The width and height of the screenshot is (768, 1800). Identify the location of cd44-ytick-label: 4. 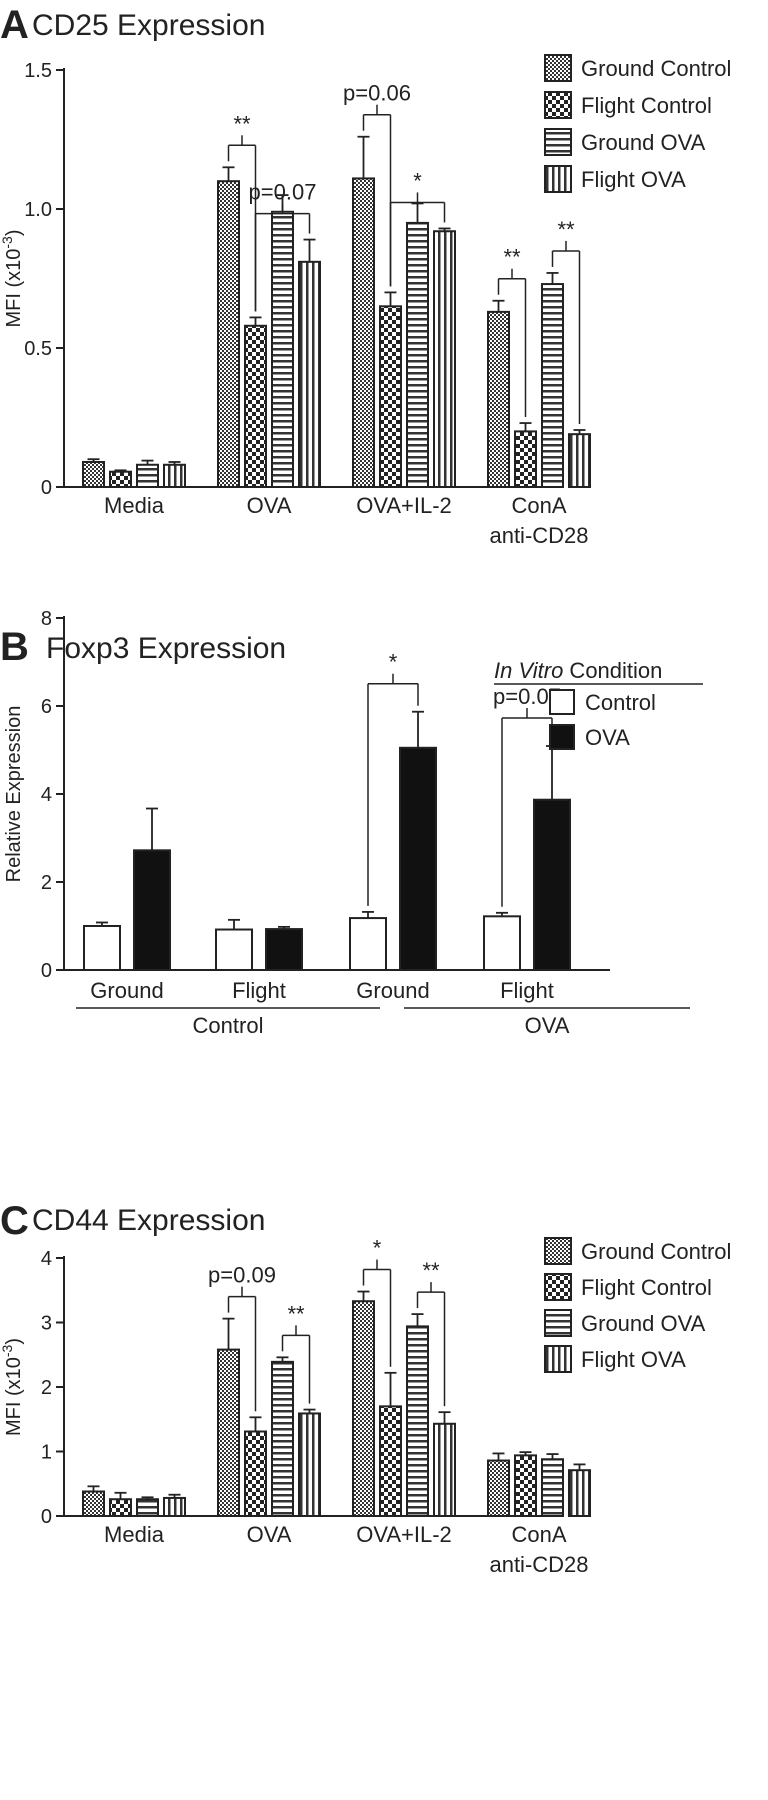
(46, 1259).